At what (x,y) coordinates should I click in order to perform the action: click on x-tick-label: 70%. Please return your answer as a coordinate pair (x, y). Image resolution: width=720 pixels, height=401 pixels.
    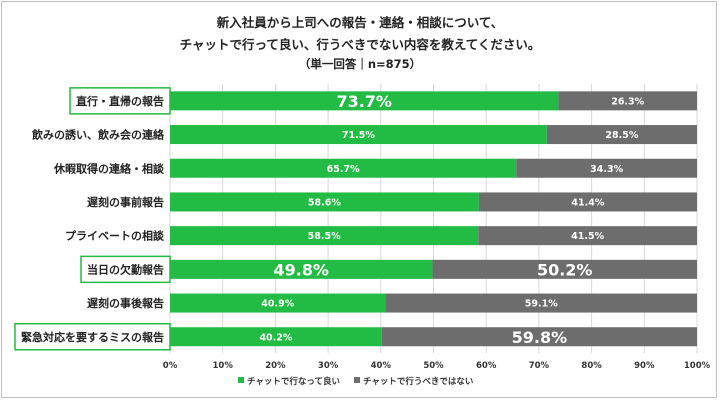
    Looking at the image, I should click on (539, 366).